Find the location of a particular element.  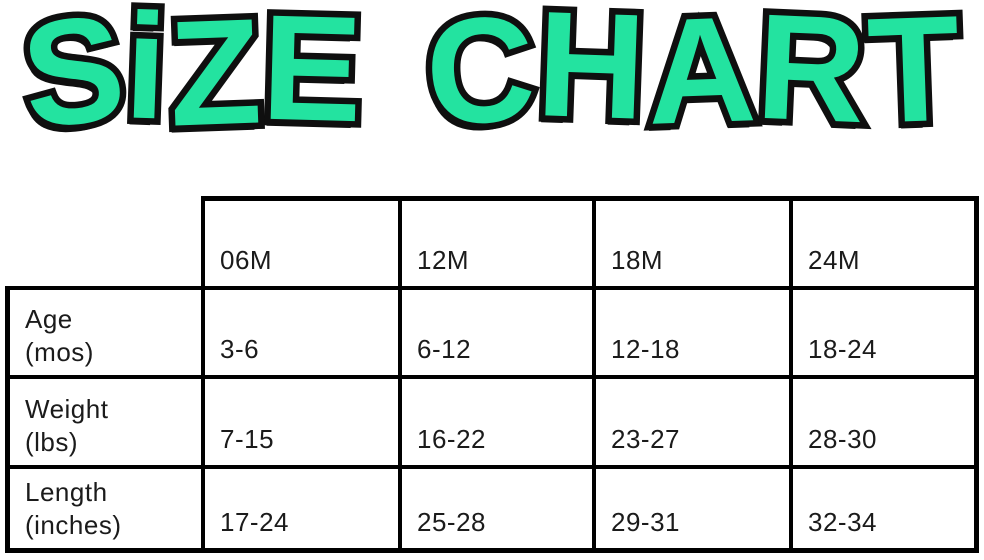

cell-age-12m: 6-12 is located at coordinates (495, 330).